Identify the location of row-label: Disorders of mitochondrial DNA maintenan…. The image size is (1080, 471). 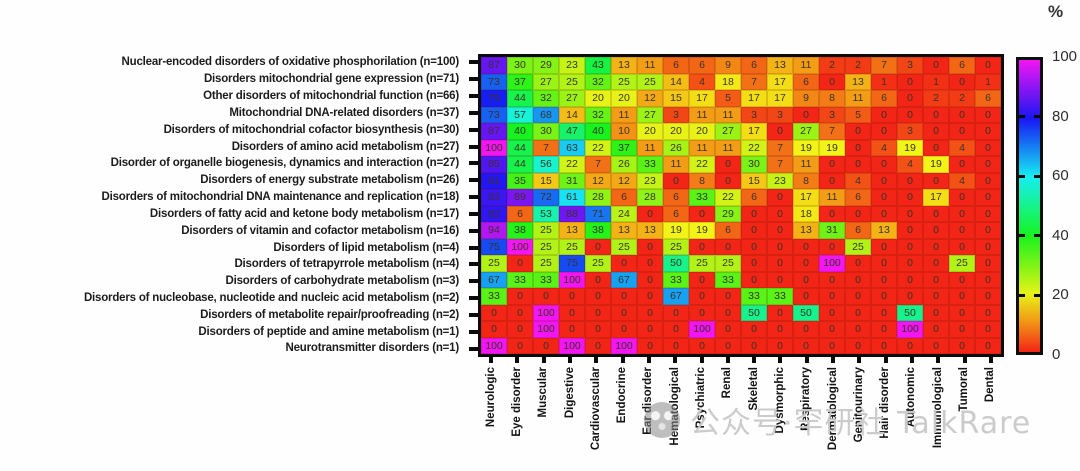
(280, 197).